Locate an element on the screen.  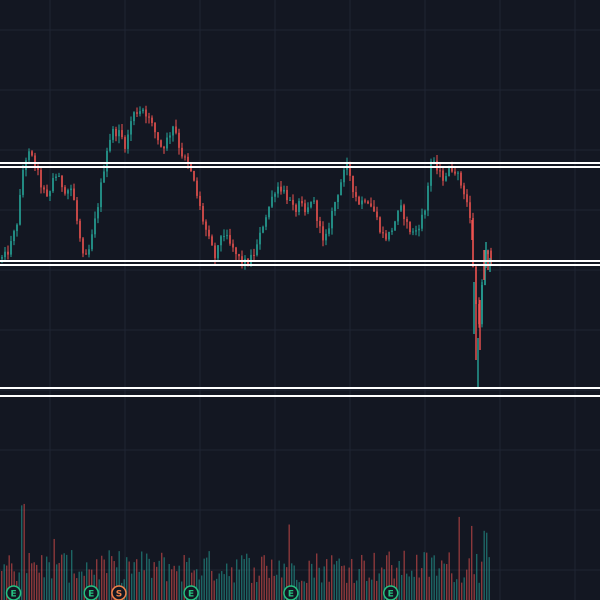
marker-circle is located at coordinates (390, 592).